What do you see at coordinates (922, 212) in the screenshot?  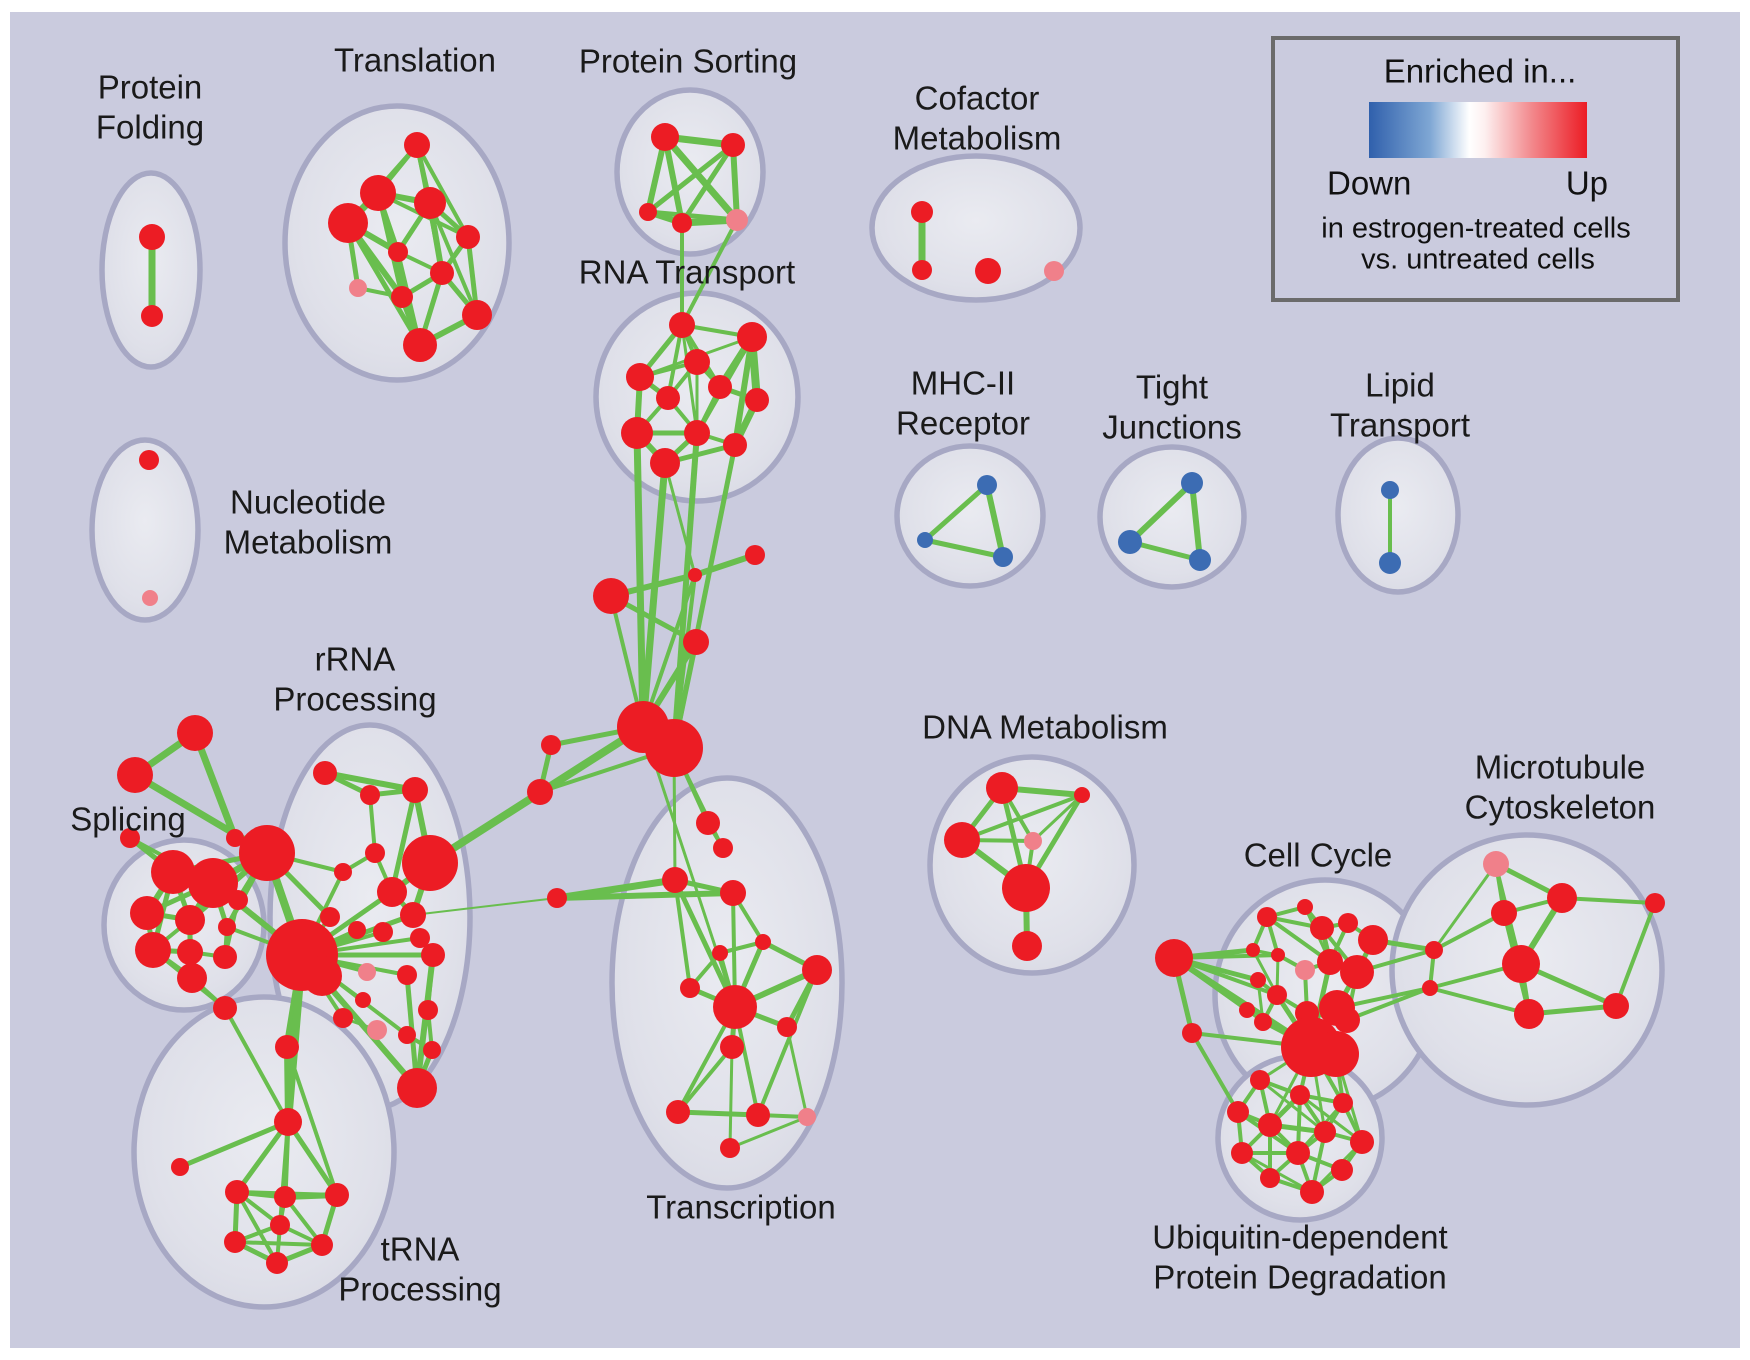 I see `gene-set-node-f1` at bounding box center [922, 212].